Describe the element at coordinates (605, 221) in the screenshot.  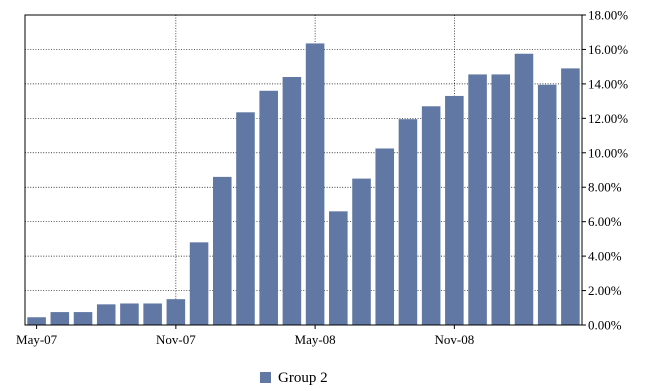
I see `y-tick-label: 6.00%` at that location.